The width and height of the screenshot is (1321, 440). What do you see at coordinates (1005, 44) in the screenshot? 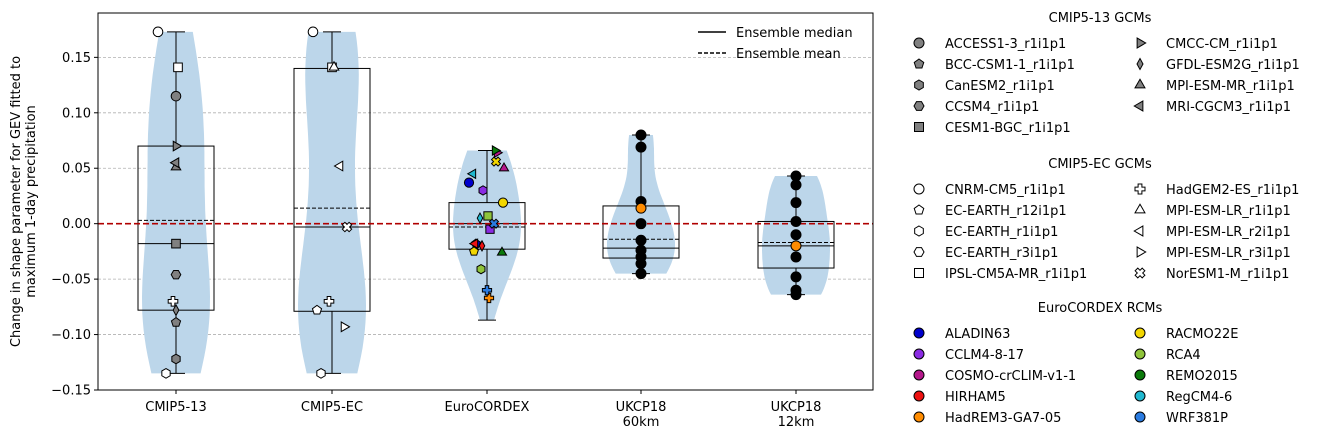
I see `legend-entry-label: ACCESS1-3_r1i1p1` at bounding box center [1005, 44].